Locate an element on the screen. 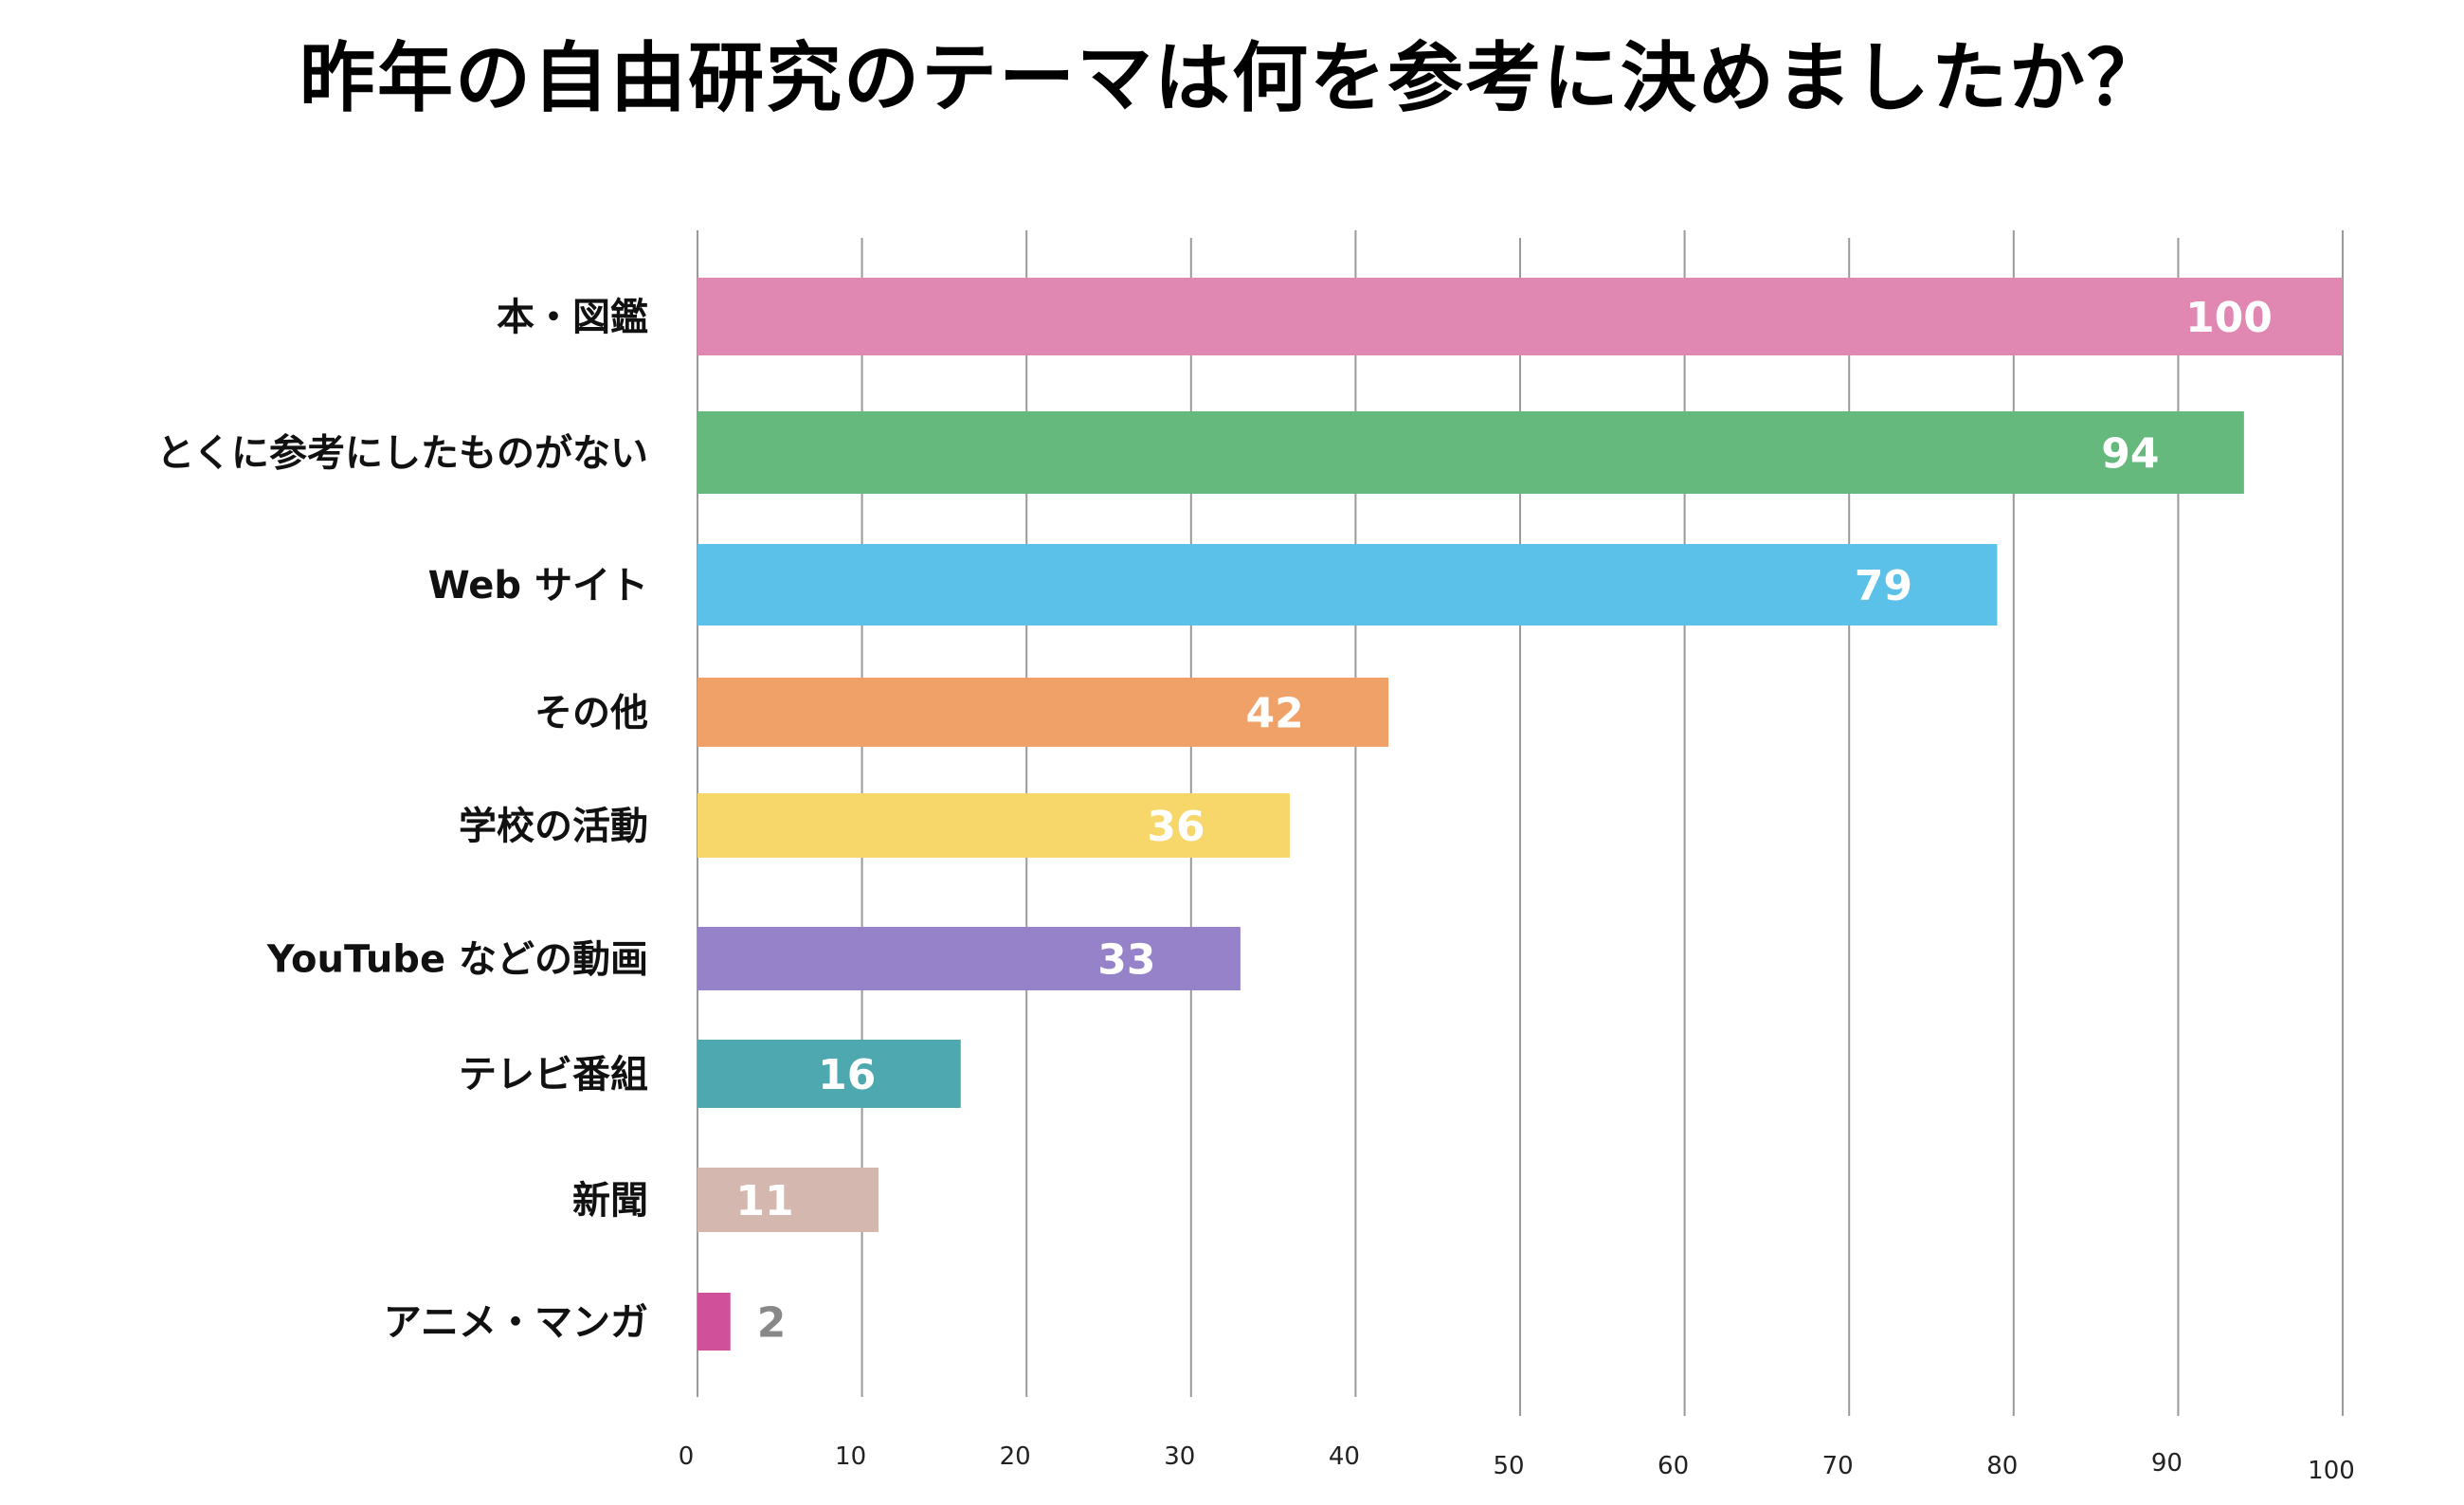 Image resolution: width=2464 pixels, height=1505 pixels. category-label: その他 is located at coordinates (591, 713).